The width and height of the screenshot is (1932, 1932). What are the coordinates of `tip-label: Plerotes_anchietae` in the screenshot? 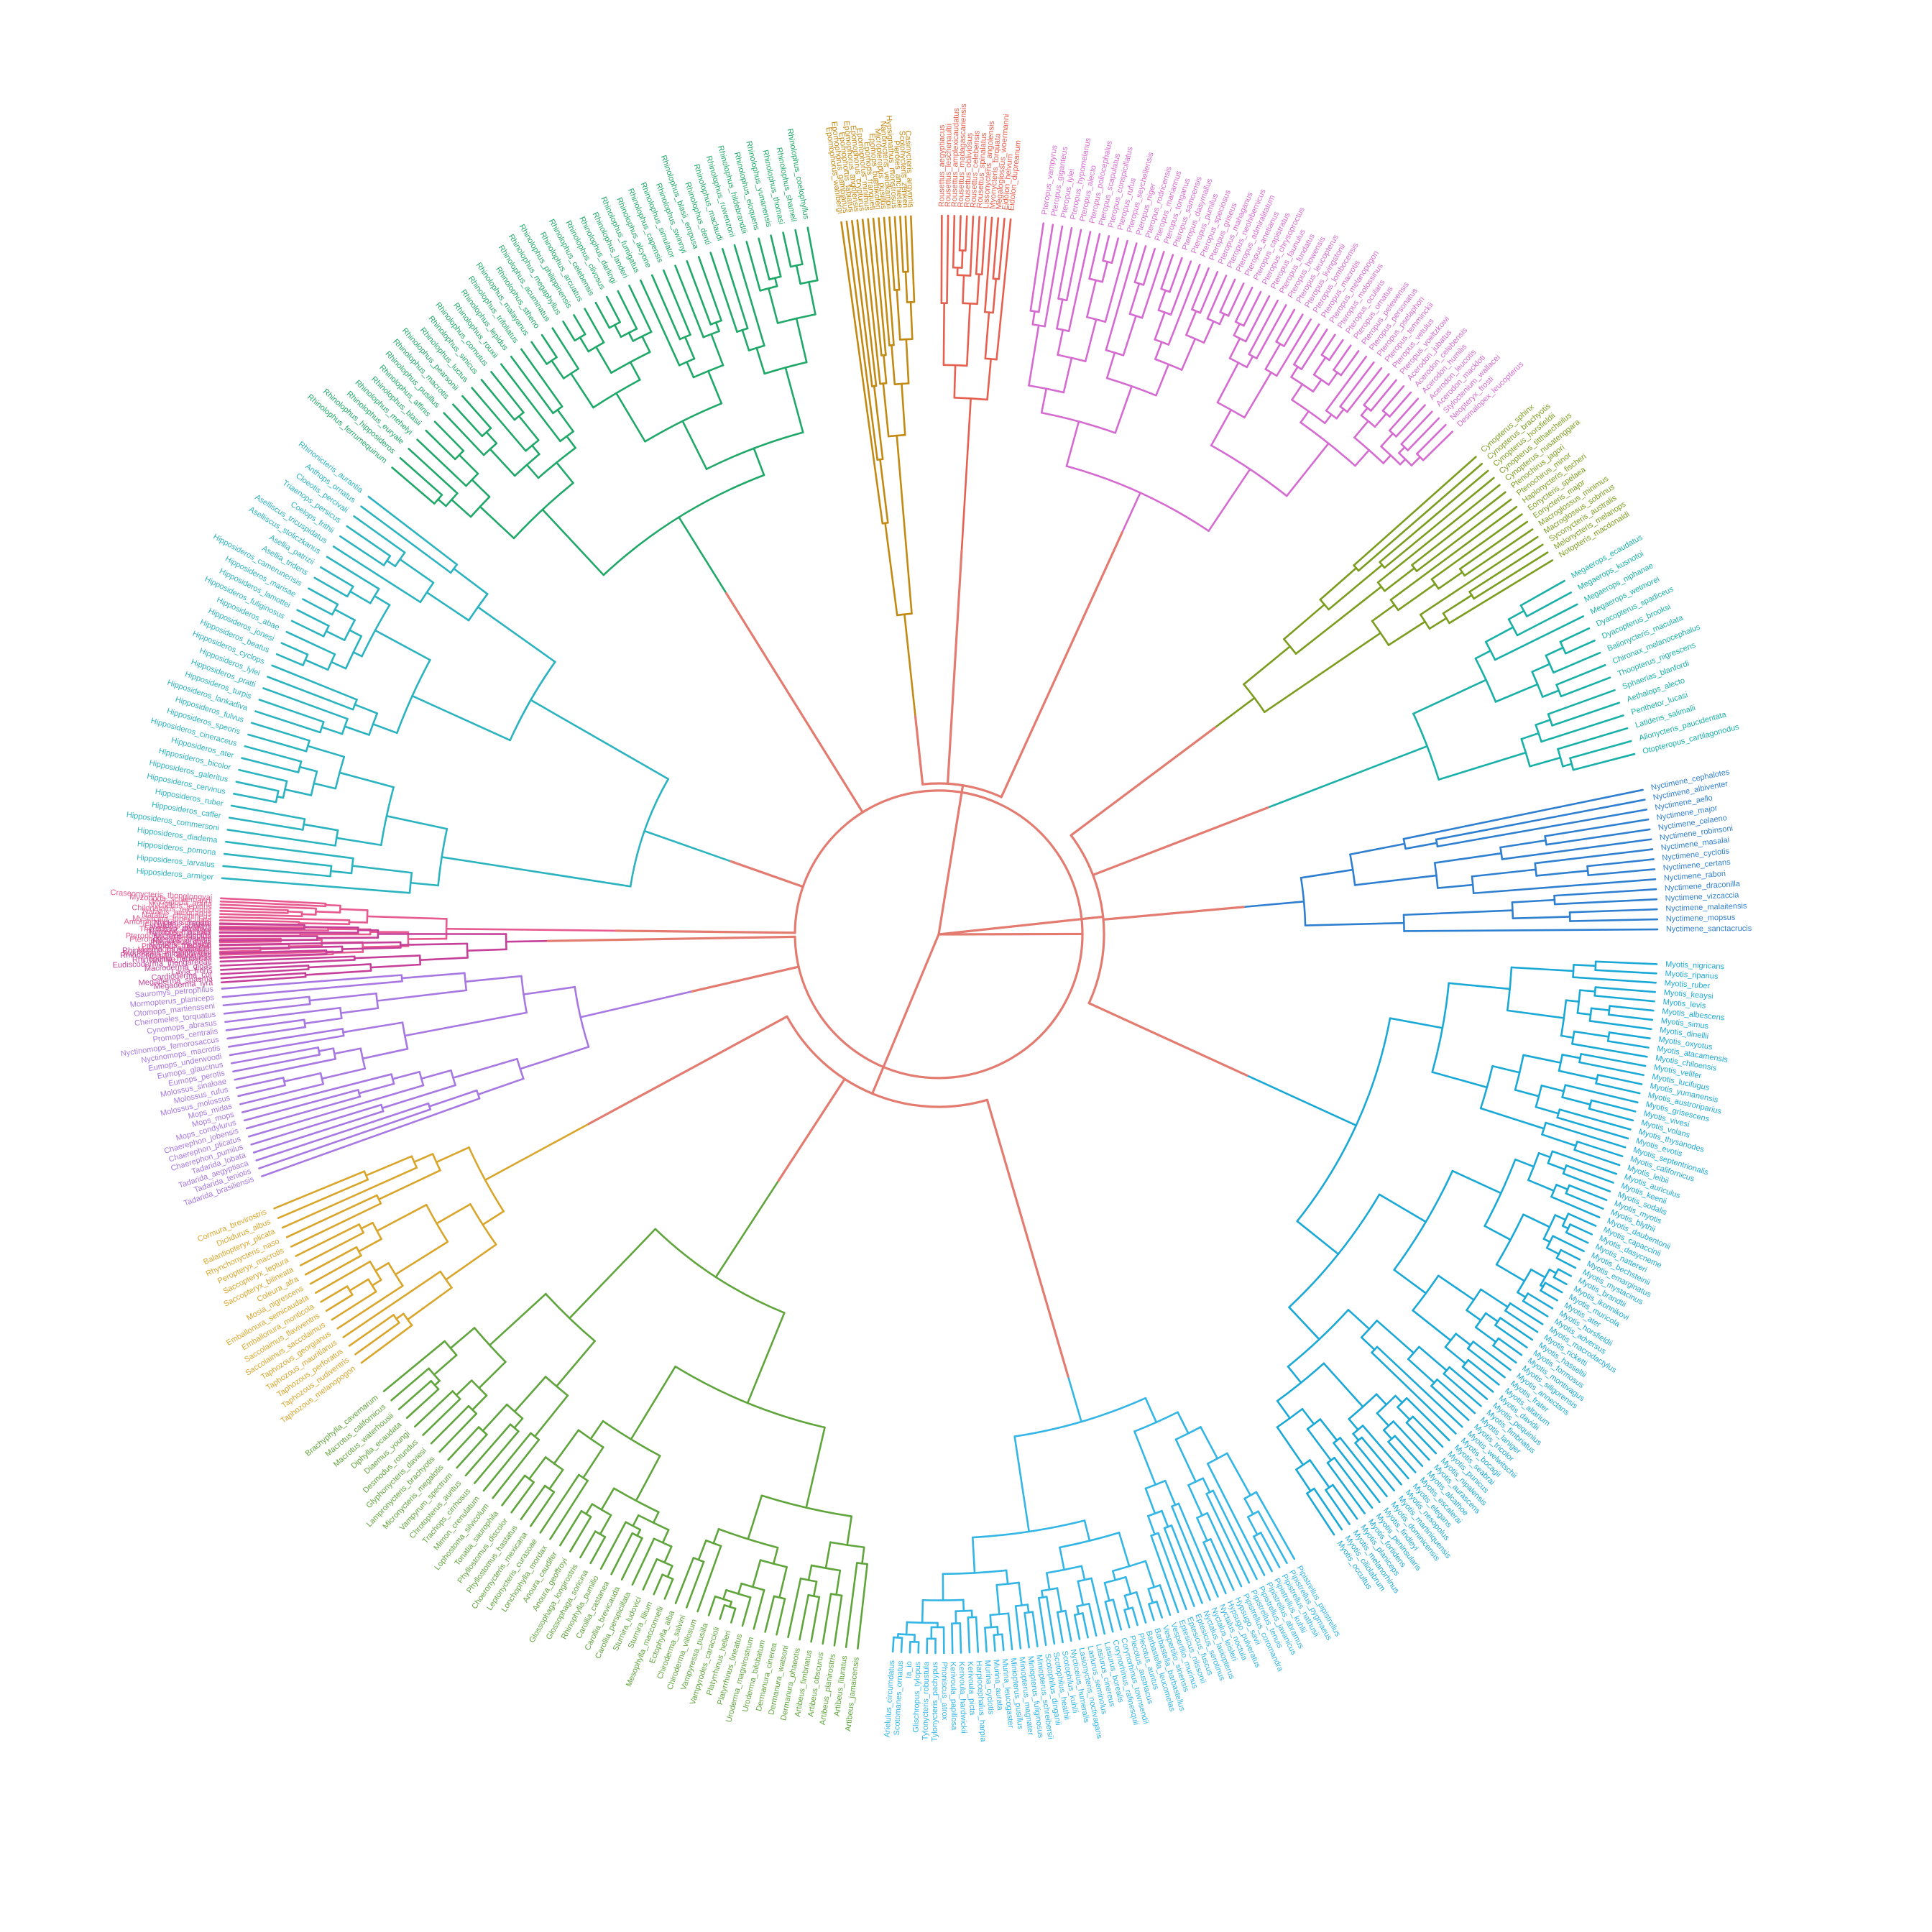 It's located at (898, 174).